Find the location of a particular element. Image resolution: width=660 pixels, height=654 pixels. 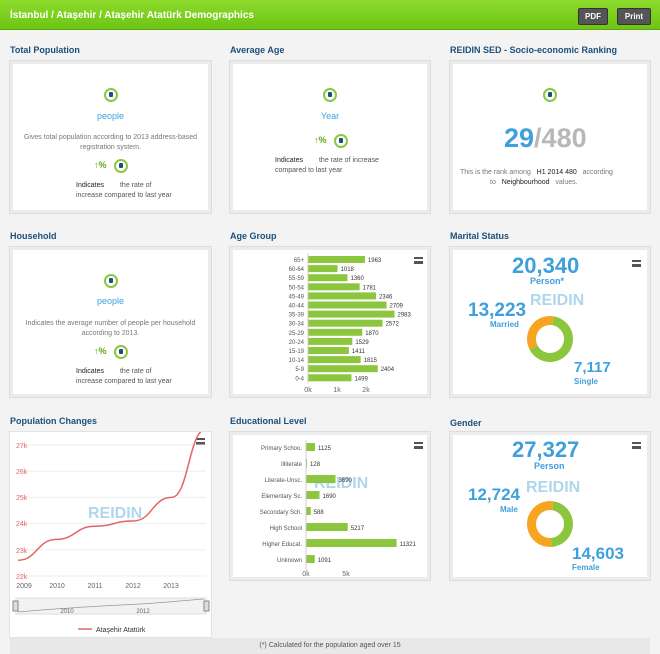

range-navigator is located at coordinates (111, 606).